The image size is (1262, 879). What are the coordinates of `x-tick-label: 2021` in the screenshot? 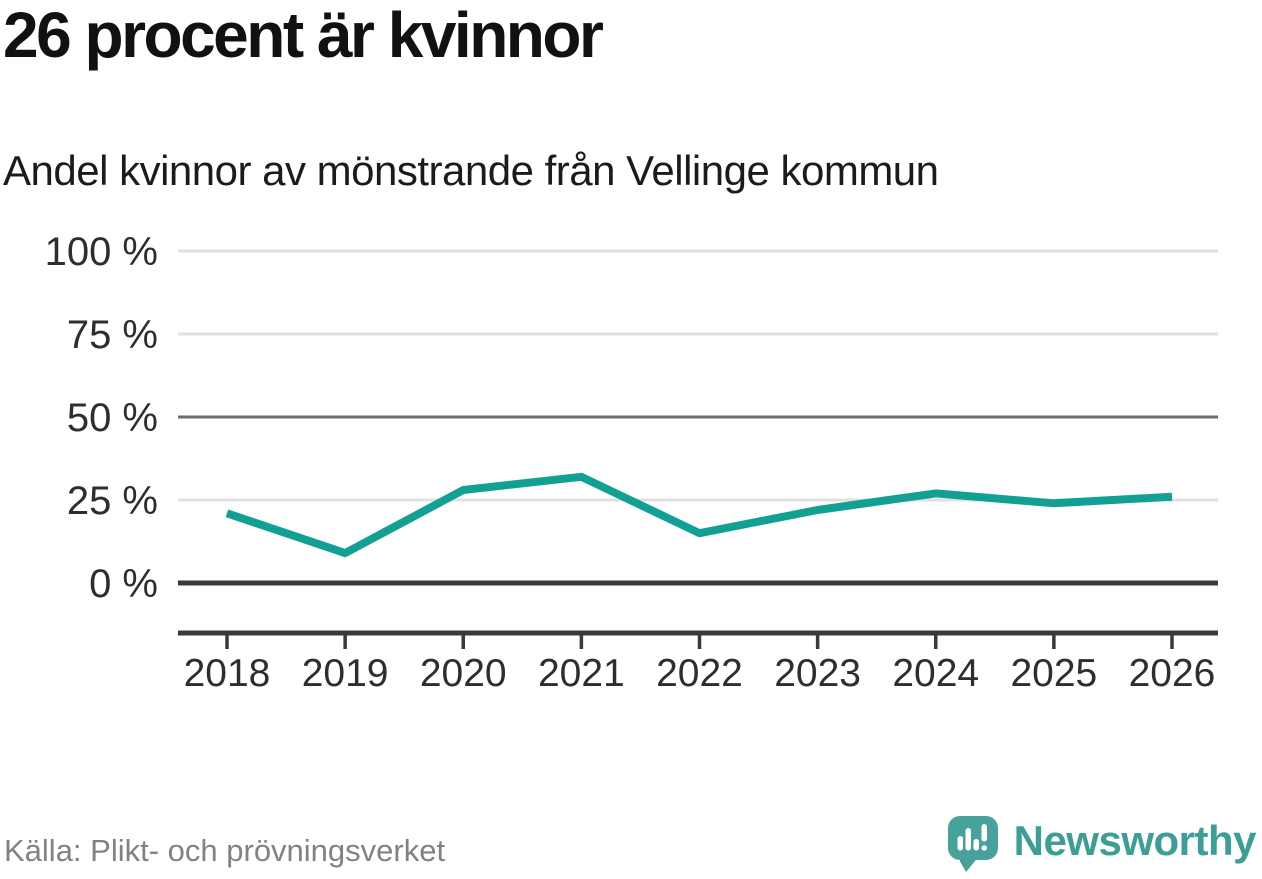 It's located at (581, 673).